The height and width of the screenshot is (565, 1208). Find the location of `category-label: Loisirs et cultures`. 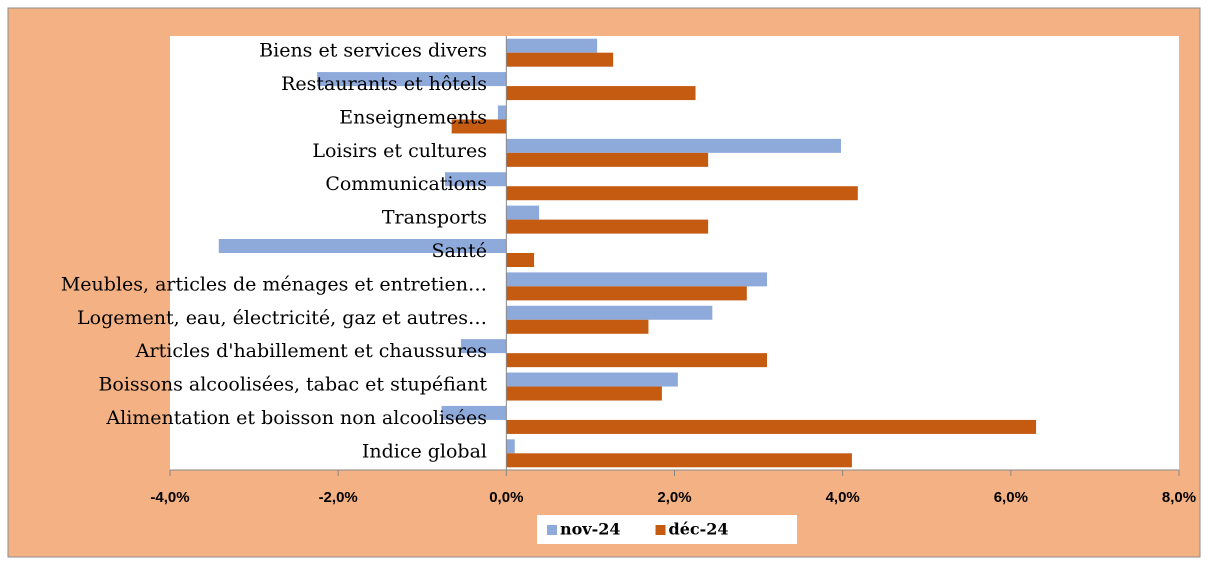

category-label: Loisirs et cultures is located at coordinates (399, 151).